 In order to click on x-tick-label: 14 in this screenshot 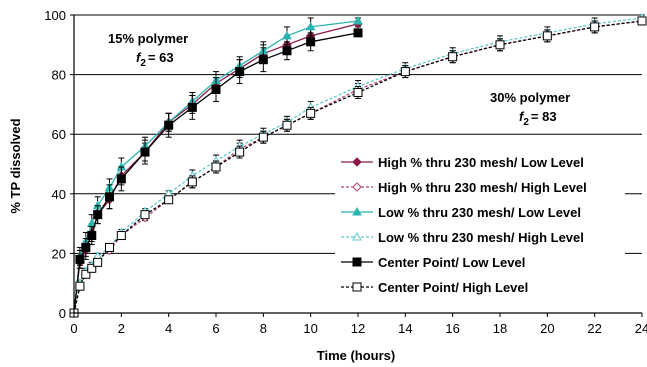, I will do `click(405, 328)`.